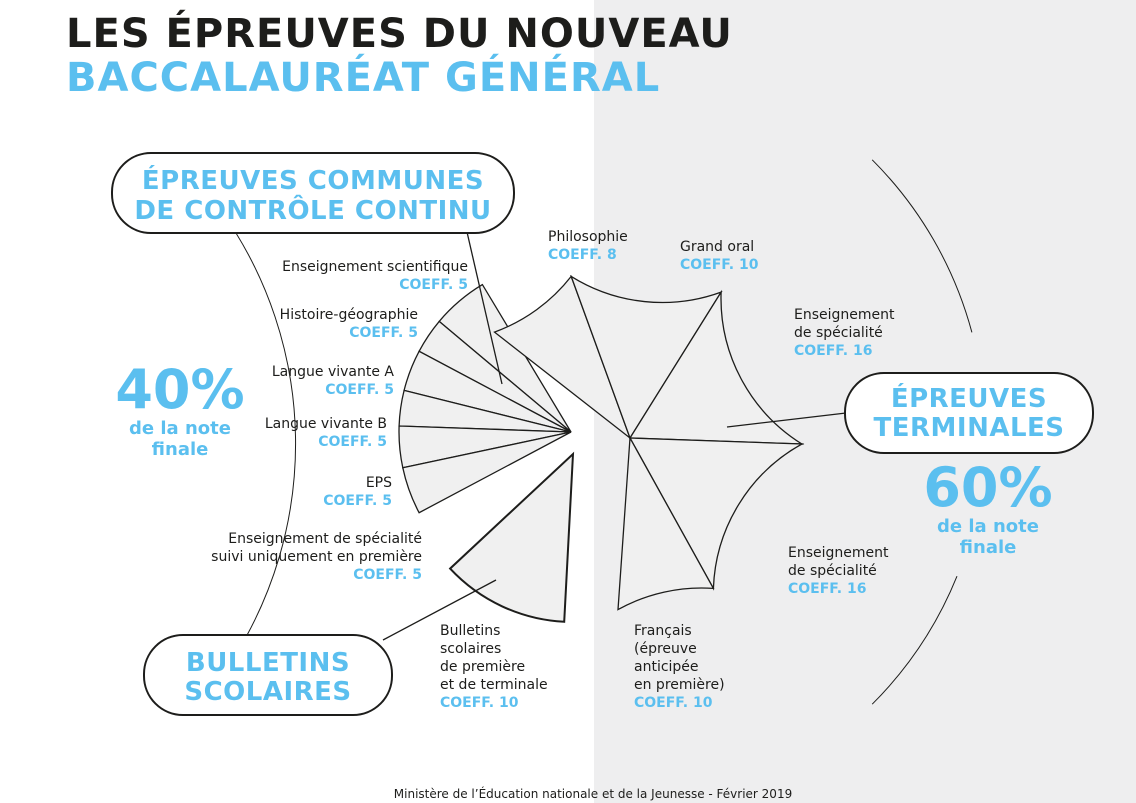 The image size is (1136, 803). What do you see at coordinates (313, 211) in the screenshot?
I see `ecc-line-2: DE CONTRÔLE CONTINU` at bounding box center [313, 211].